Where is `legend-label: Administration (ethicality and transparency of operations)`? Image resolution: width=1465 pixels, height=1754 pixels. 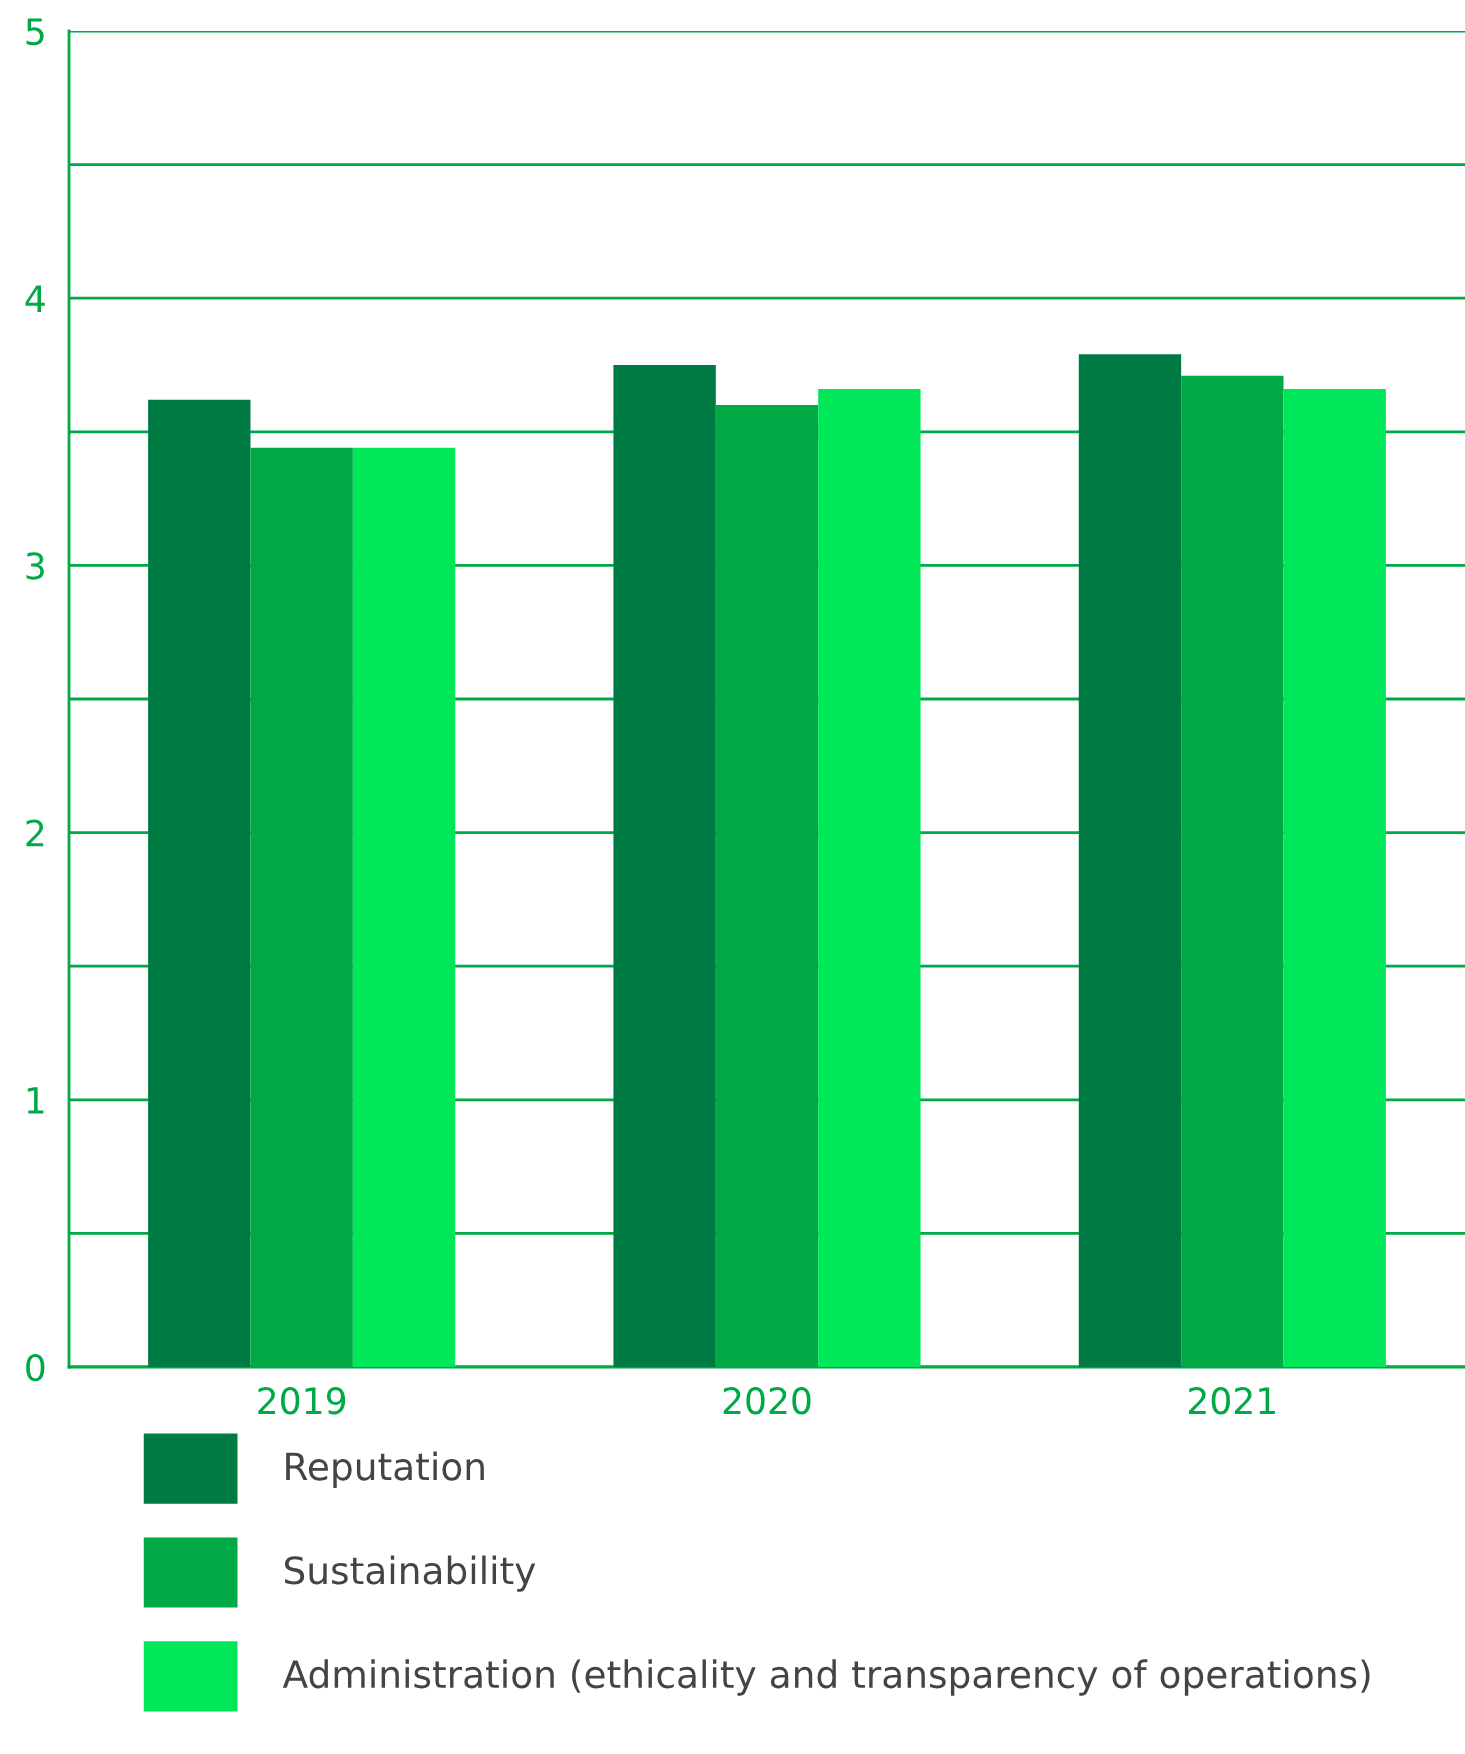
legend-label: Administration (ethicality and transparency of operations) is located at coordinates (826, 1677).